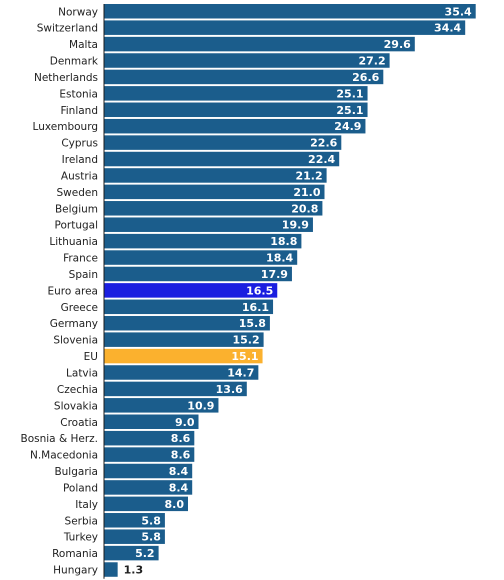  What do you see at coordinates (78, 94) in the screenshot?
I see `category-label-estonia: Estonia` at bounding box center [78, 94].